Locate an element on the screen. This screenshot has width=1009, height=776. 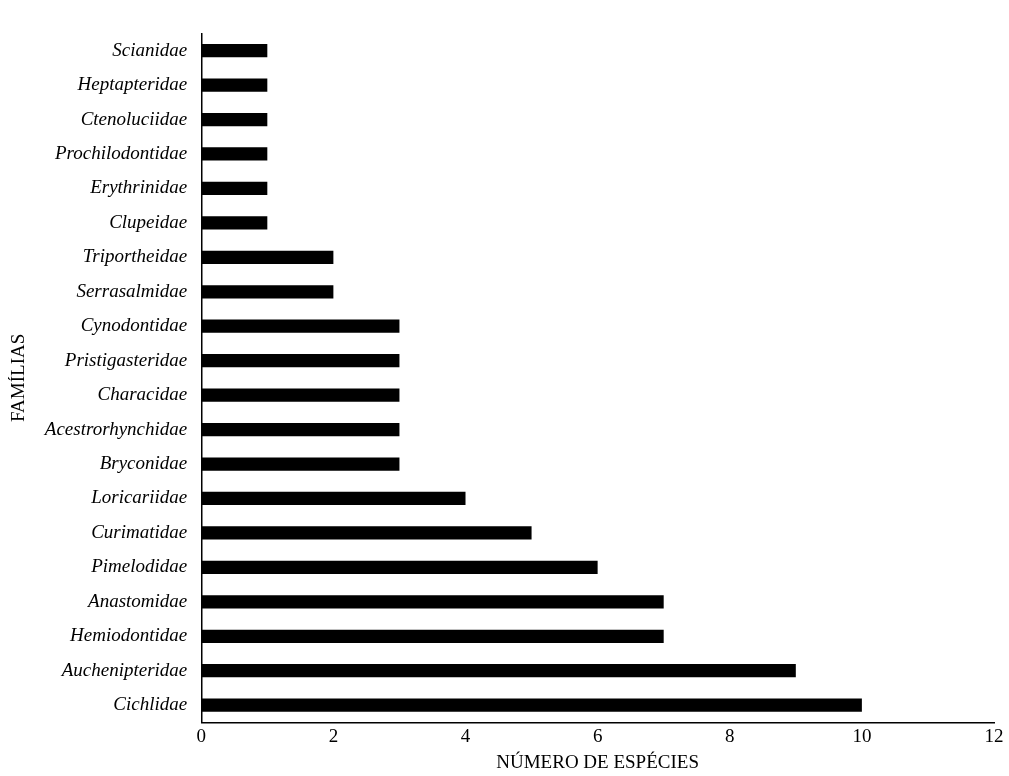
y-tick-label: Heptapteridae is located at coordinates (132, 84).